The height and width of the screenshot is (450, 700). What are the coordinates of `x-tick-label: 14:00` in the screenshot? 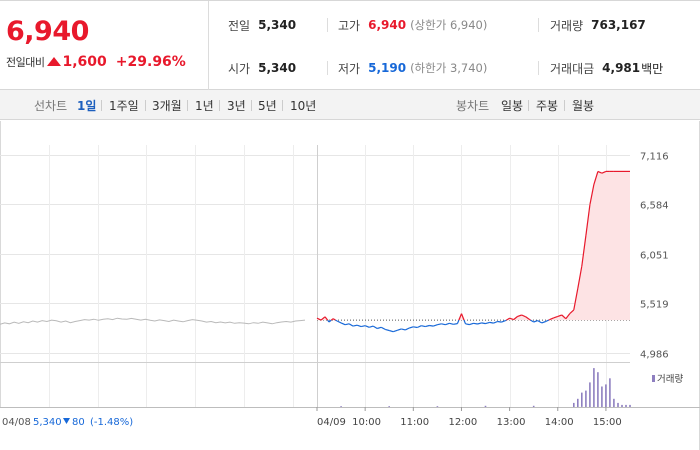 It's located at (559, 422).